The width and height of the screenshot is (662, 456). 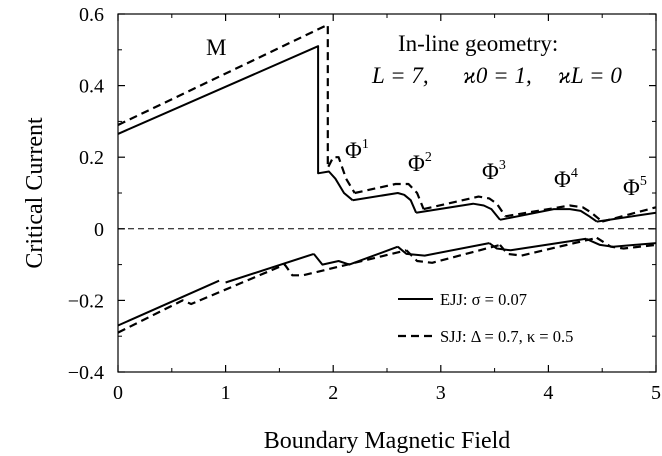 I want to click on mode-label-3-sup: 3, so click(x=502, y=165).